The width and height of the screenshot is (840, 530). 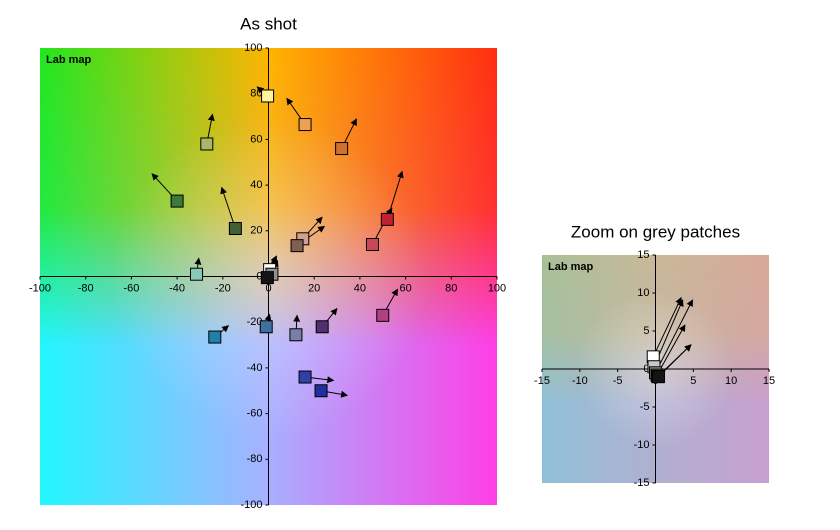 I want to click on x-tick-label: -10, so click(x=580, y=381).